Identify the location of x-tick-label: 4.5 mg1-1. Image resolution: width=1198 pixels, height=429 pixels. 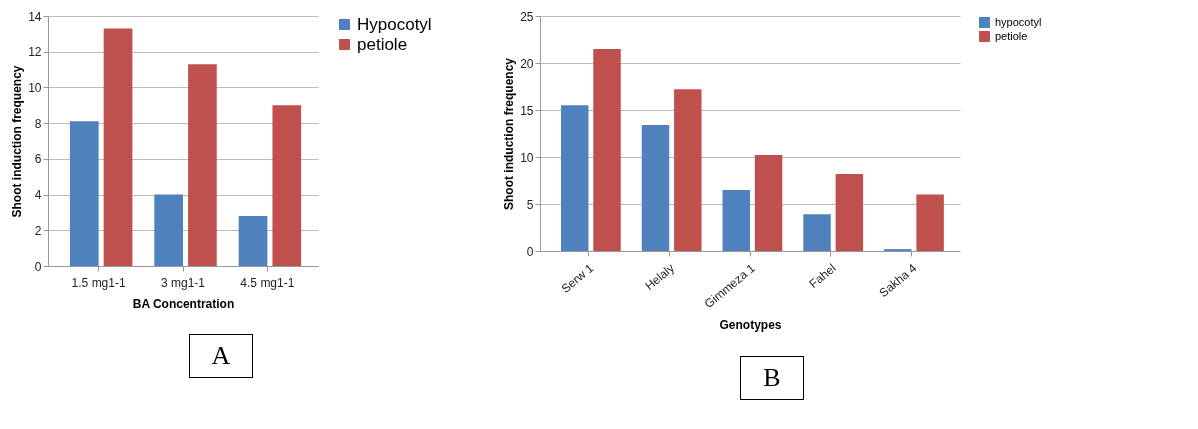
(267, 282).